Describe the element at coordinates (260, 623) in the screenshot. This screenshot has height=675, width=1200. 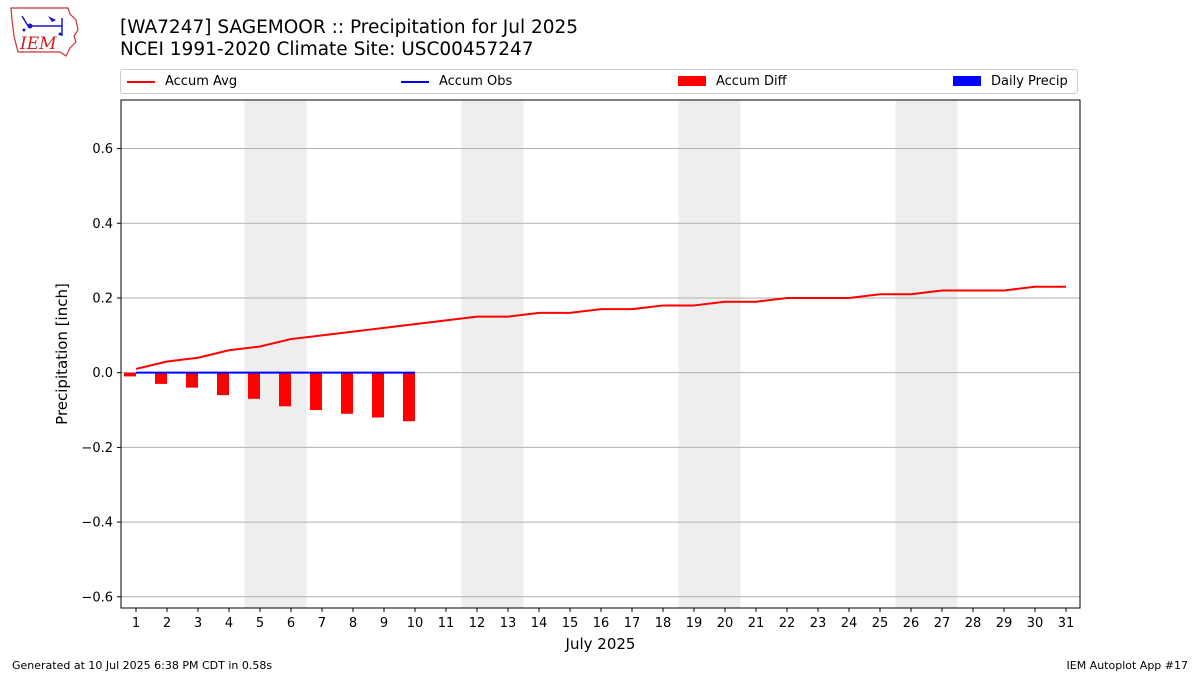
I see `x-tick-label: 5` at that location.